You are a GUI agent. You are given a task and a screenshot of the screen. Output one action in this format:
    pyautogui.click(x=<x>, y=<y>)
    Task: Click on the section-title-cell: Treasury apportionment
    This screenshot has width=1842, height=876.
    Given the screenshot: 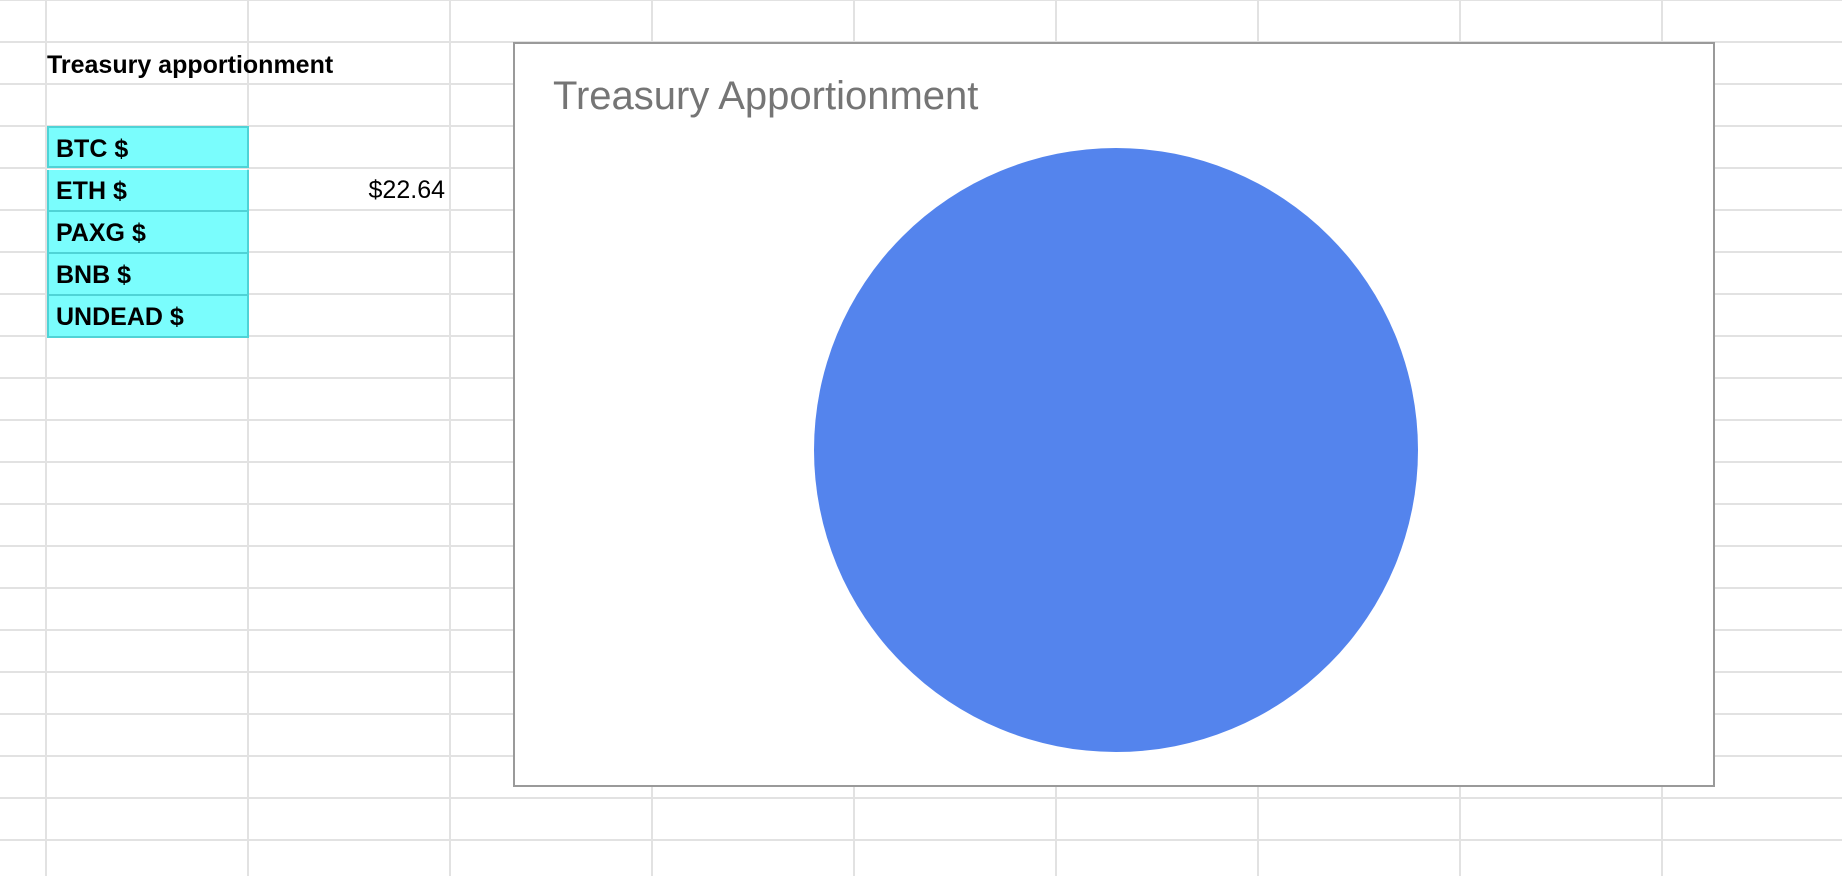 What is the action you would take?
    pyautogui.click(x=190, y=65)
    